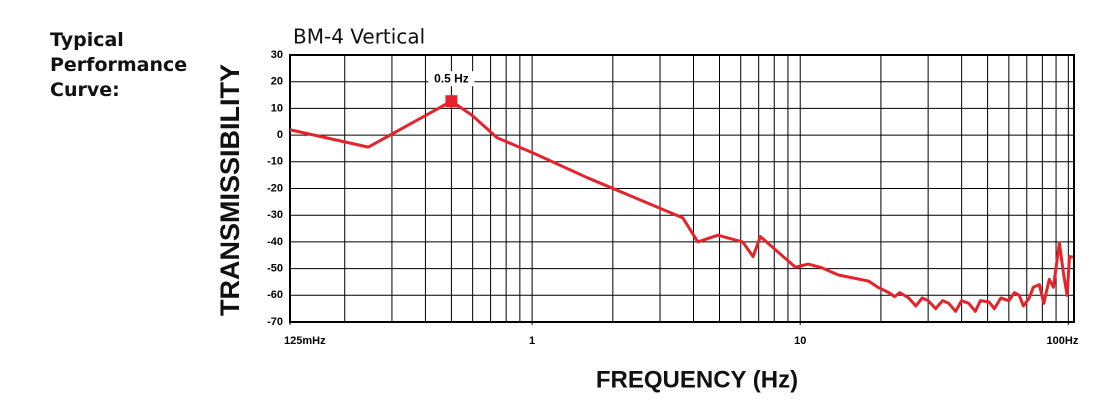  Describe the element at coordinates (697, 379) in the screenshot. I see `x-axis-label: FREQUENCY (Hz)` at that location.